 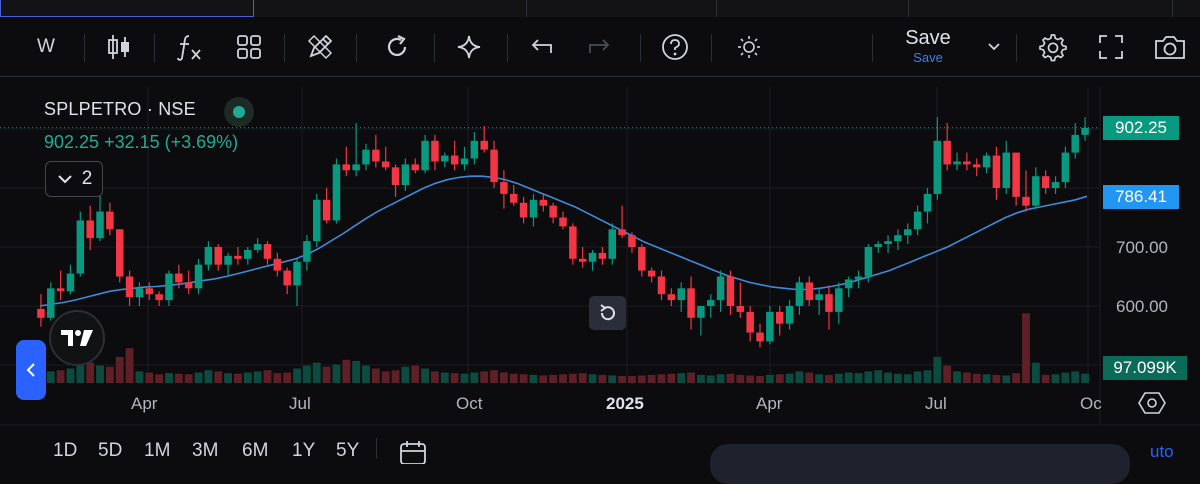 I want to click on chevron-down-icon, so click(x=994, y=47).